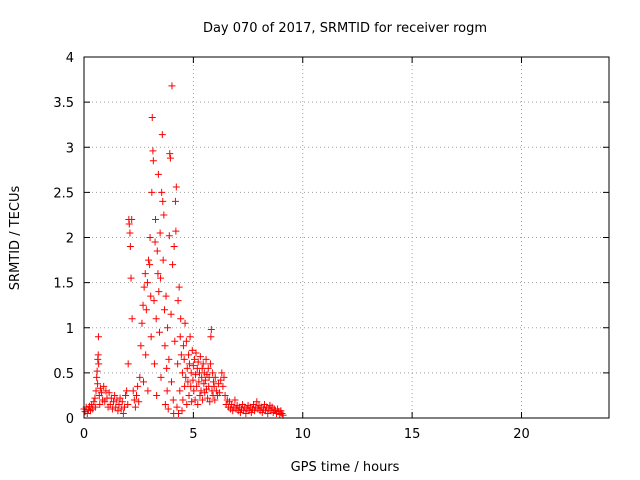 The image size is (640, 480). What do you see at coordinates (70, 239) in the screenshot?
I see `y-tick-label: 2` at bounding box center [70, 239].